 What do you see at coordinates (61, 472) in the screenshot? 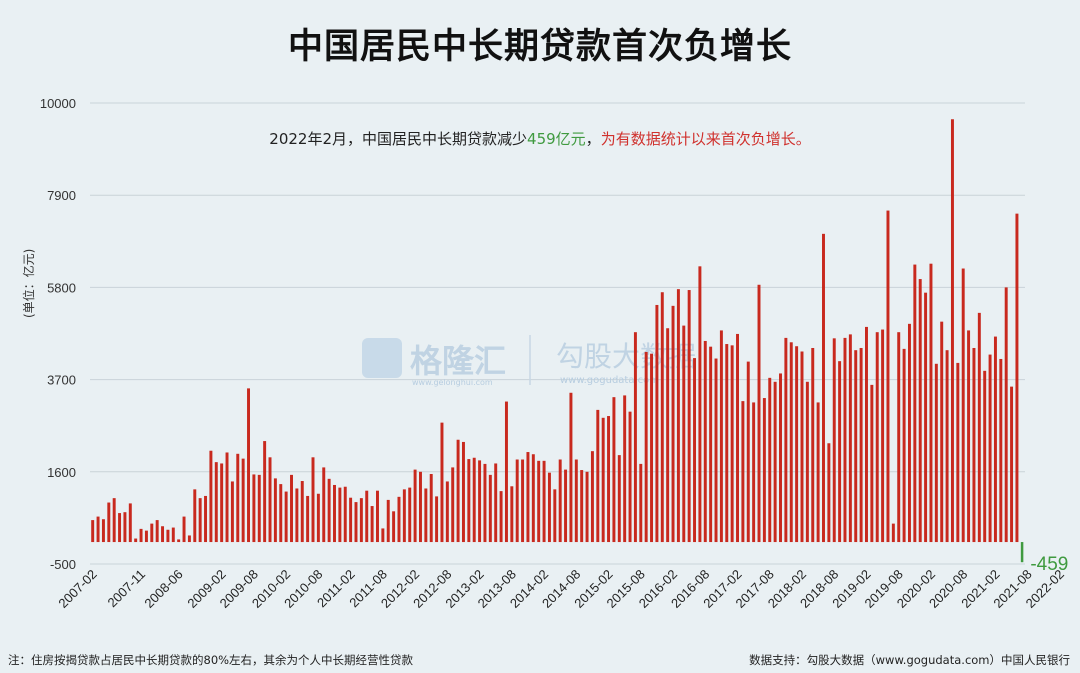
I see `y-tick-label: 1600` at bounding box center [61, 472].